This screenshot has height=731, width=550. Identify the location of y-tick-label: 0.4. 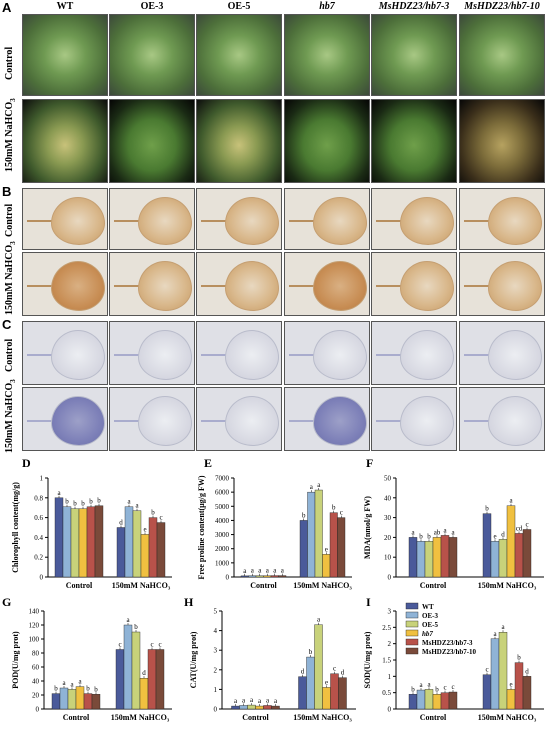
(38, 538).